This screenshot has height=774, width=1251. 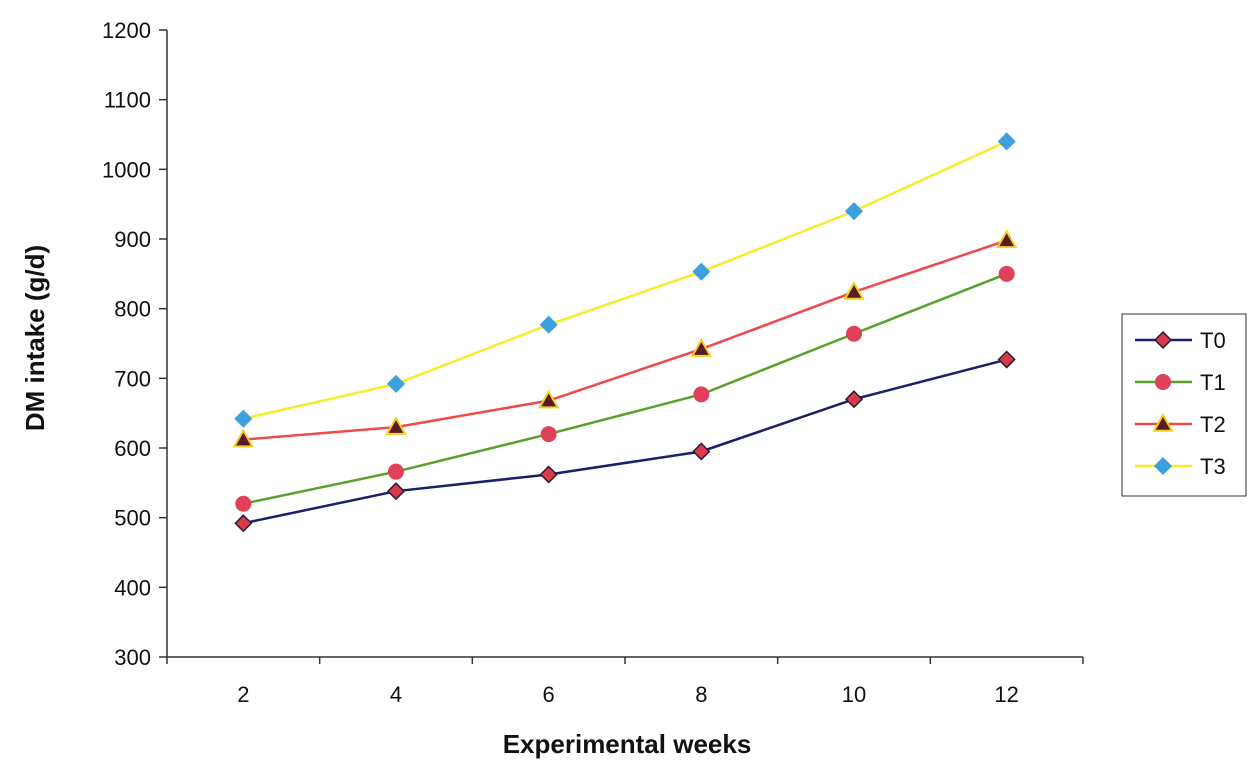 I want to click on legend-label-t1: T1, so click(x=1213, y=382).